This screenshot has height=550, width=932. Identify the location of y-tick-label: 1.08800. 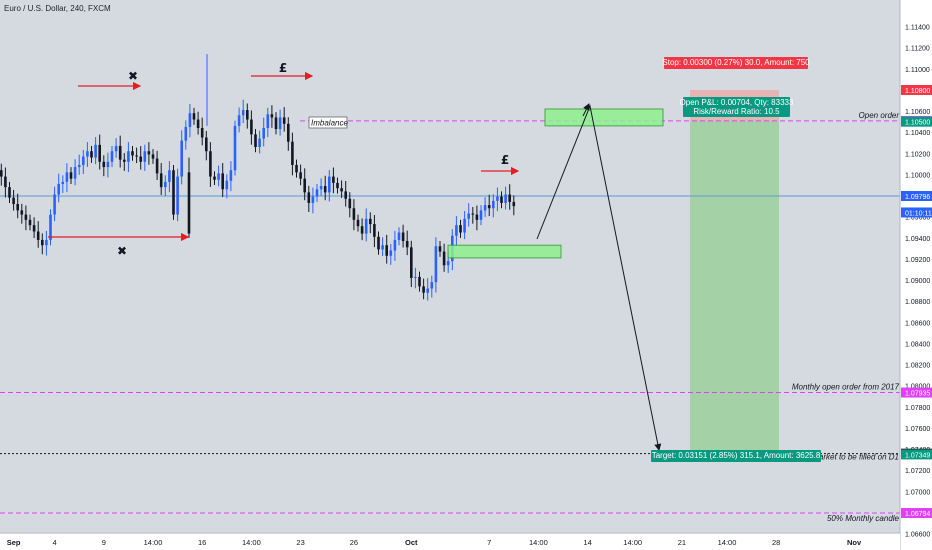
(917, 302).